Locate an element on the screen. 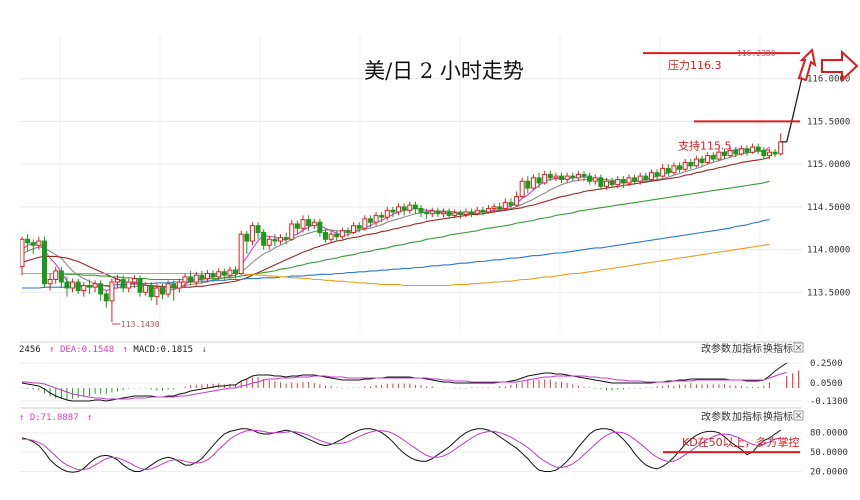 This screenshot has width=860, height=500. macd-lines is located at coordinates (404, 382).